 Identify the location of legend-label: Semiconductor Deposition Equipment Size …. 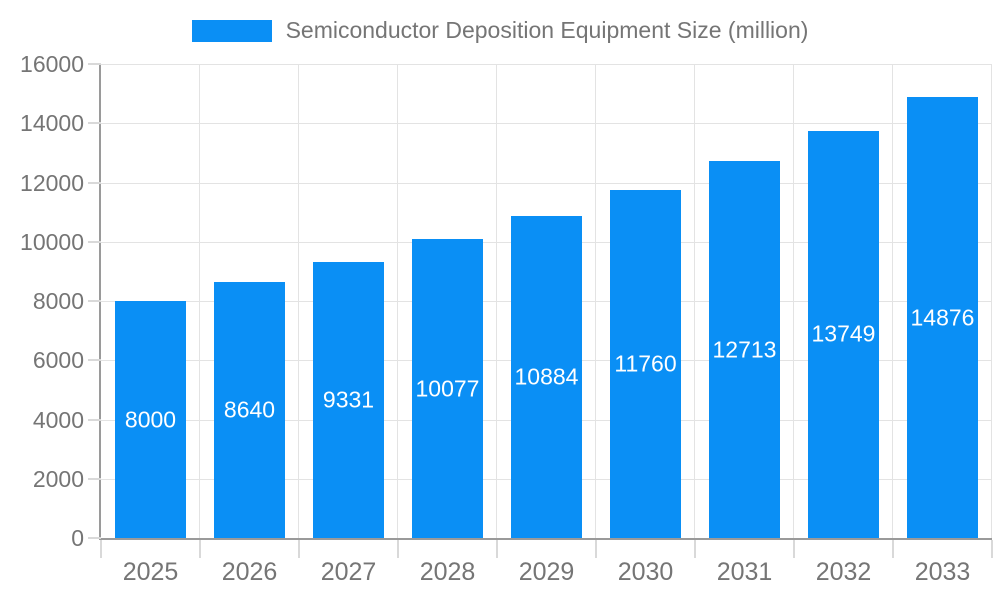
(547, 30).